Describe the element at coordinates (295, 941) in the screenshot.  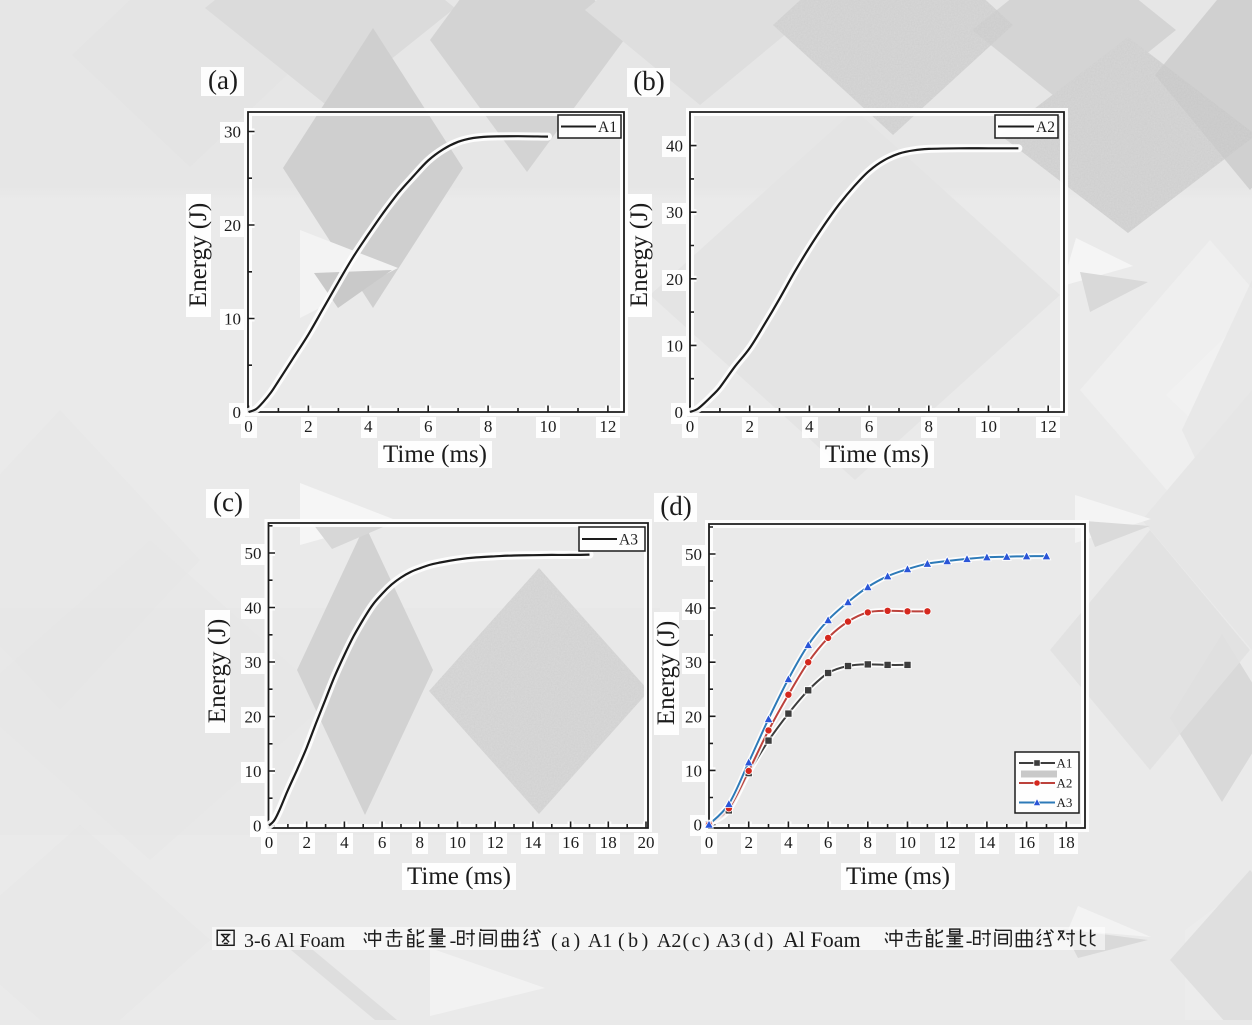
I see `svg-text: 3-6 Al Foam` at that location.